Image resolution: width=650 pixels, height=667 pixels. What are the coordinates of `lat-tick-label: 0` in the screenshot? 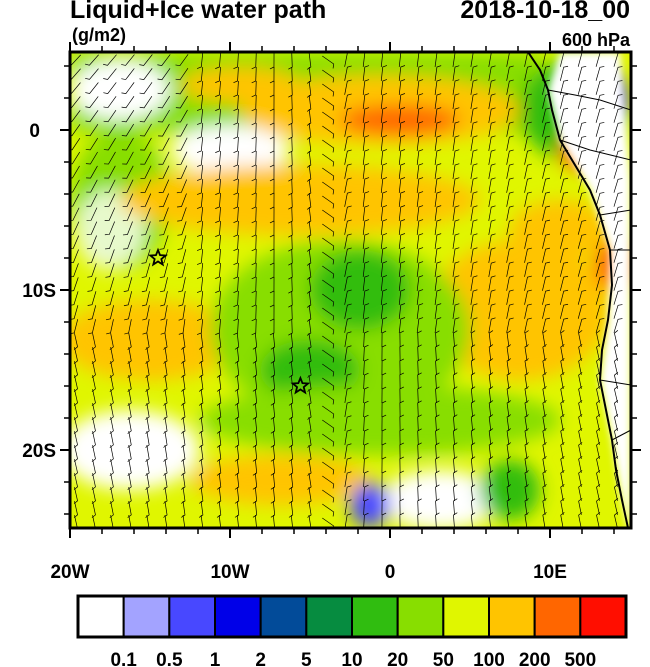 It's located at (34, 131).